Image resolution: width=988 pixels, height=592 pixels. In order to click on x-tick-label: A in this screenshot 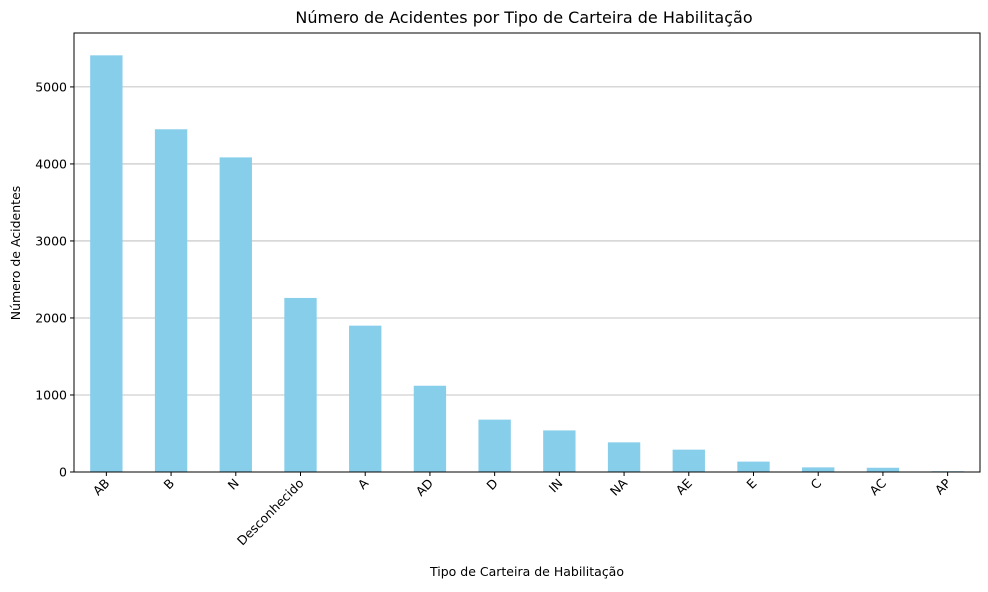, I will do `click(363, 483)`.